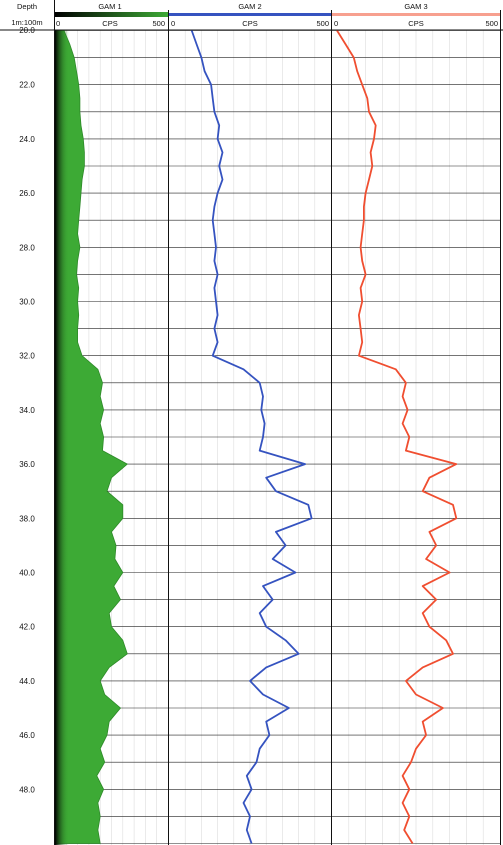  I want to click on depth-tick-label: 38.0, so click(27, 518).